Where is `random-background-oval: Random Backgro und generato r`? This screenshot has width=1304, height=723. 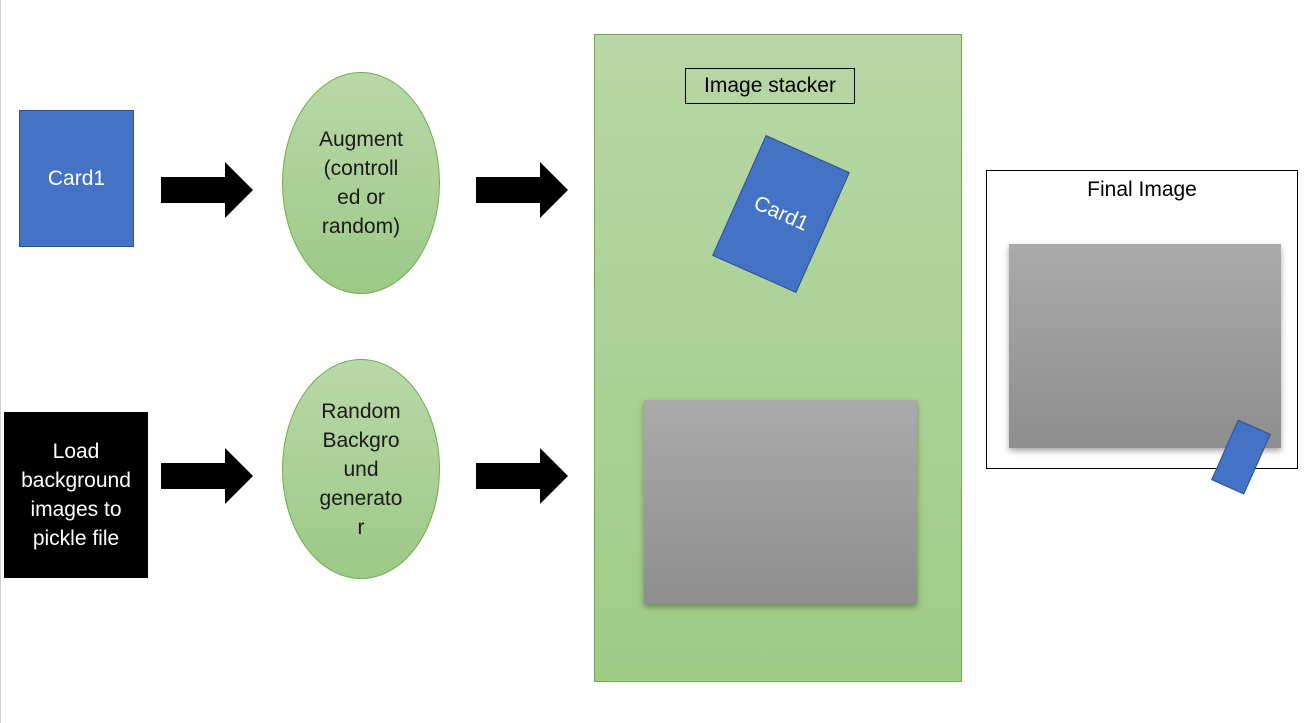
random-background-oval: Random Backgro und generato r is located at coordinates (361, 469).